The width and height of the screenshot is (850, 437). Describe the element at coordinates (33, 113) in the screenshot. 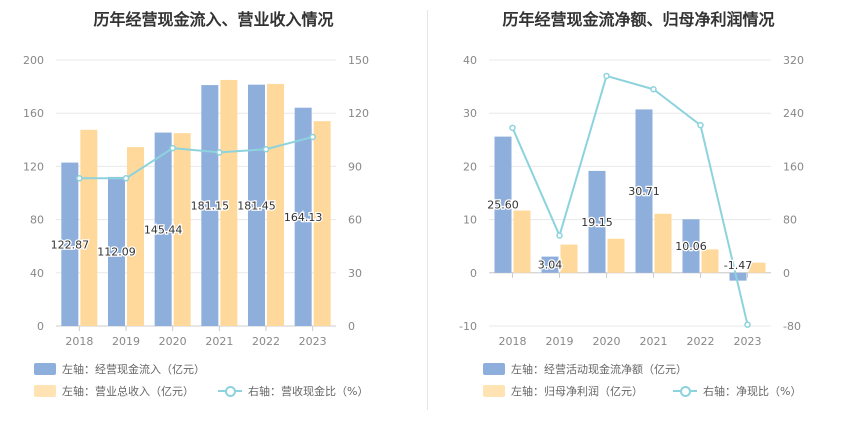

I see `left-y-tick-label: 160` at that location.